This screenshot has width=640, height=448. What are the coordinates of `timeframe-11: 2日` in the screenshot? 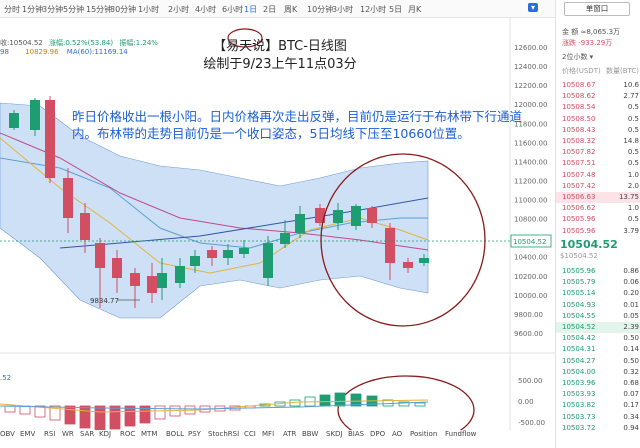 It's located at (270, 9).